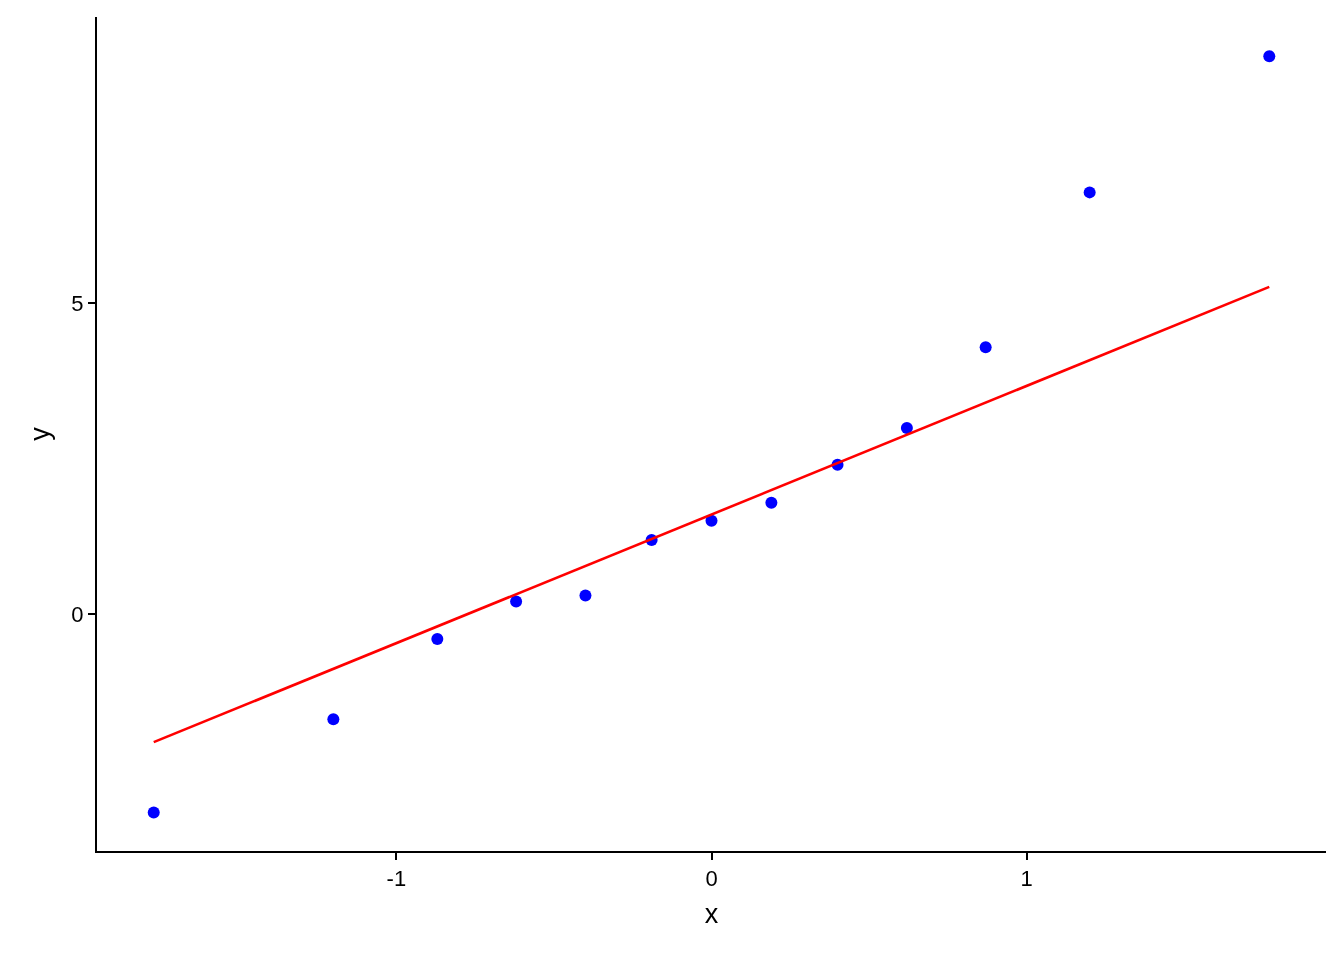  What do you see at coordinates (711, 914) in the screenshot?
I see `x-axis-title: x` at bounding box center [711, 914].